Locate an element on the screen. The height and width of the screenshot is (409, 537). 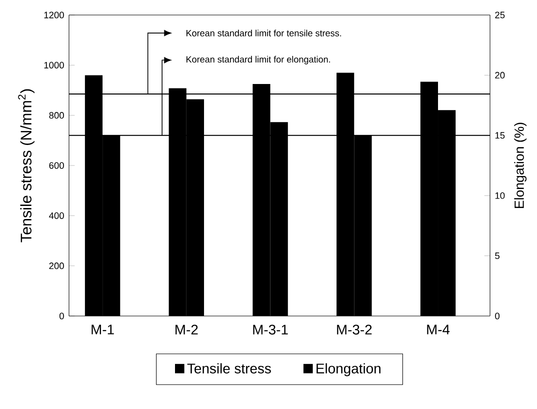
y-tick-label: 1200 is located at coordinates (54, 15).